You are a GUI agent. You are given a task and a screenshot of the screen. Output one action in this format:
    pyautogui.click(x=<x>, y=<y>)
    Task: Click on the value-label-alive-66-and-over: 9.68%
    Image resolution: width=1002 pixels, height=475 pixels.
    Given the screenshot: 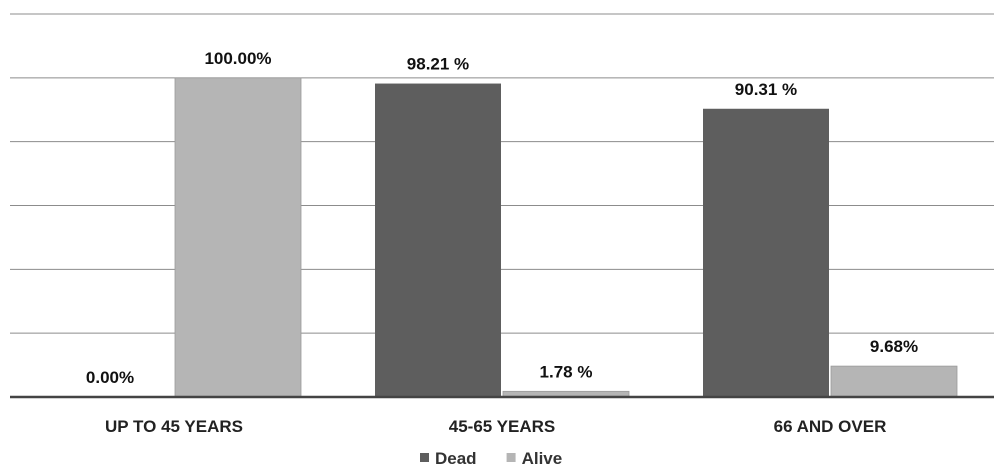 What is the action you would take?
    pyautogui.click(x=894, y=346)
    